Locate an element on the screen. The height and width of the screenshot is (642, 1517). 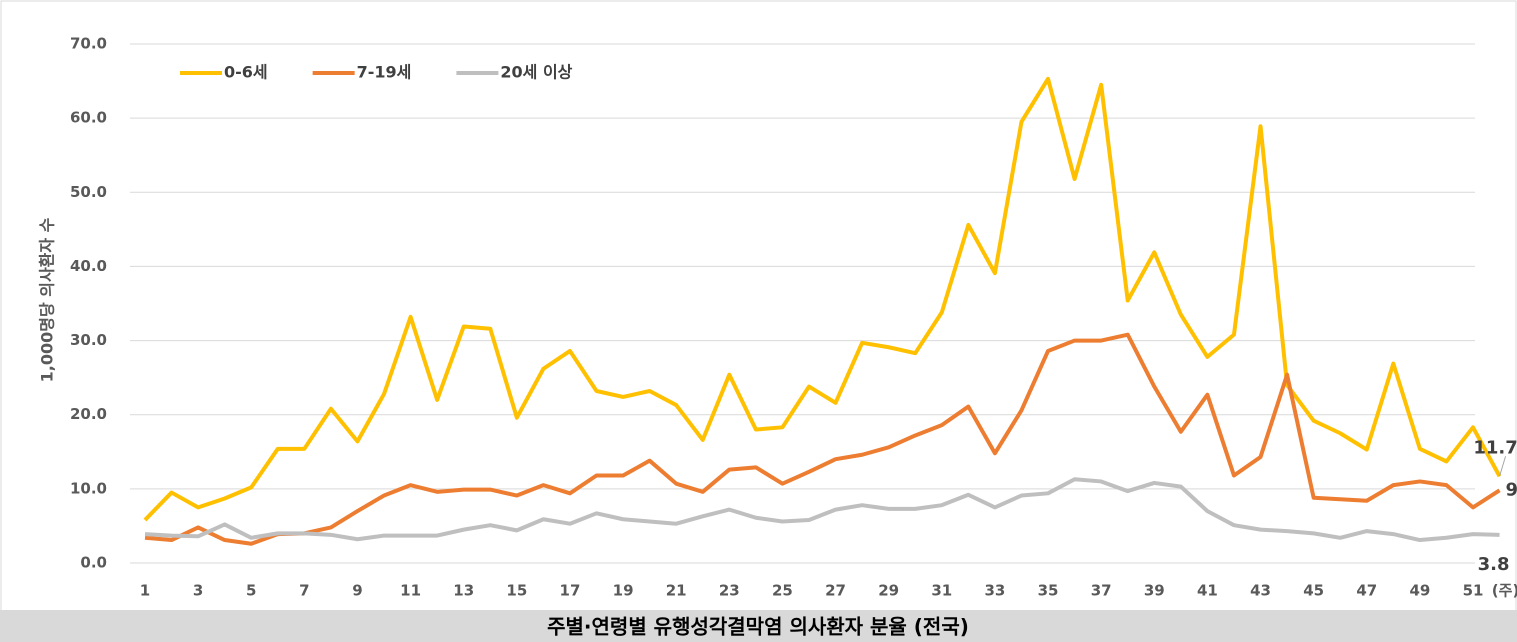
legend-label: 0-6세 is located at coordinates (246, 72).